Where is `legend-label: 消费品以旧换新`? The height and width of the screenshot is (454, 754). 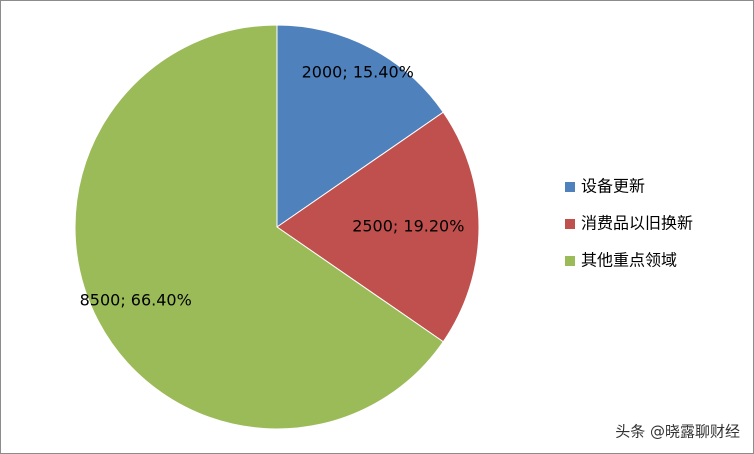 legend-label: 消费品以旧换新 is located at coordinates (637, 223).